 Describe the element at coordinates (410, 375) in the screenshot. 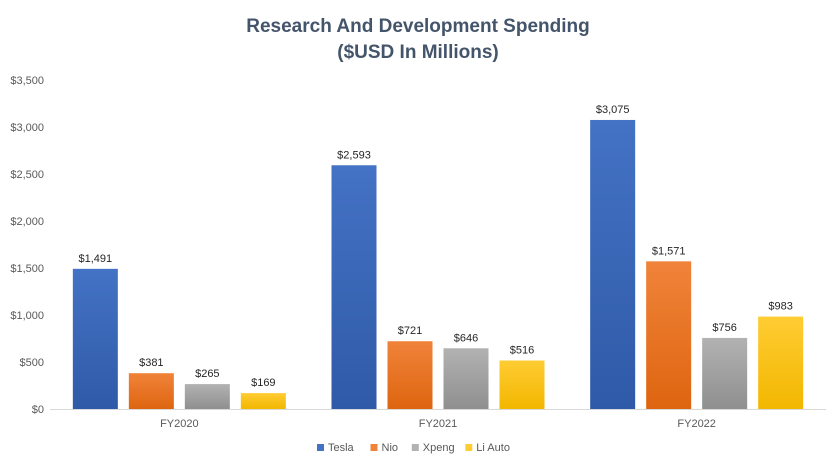

I see `bar-nio-fy2021` at that location.